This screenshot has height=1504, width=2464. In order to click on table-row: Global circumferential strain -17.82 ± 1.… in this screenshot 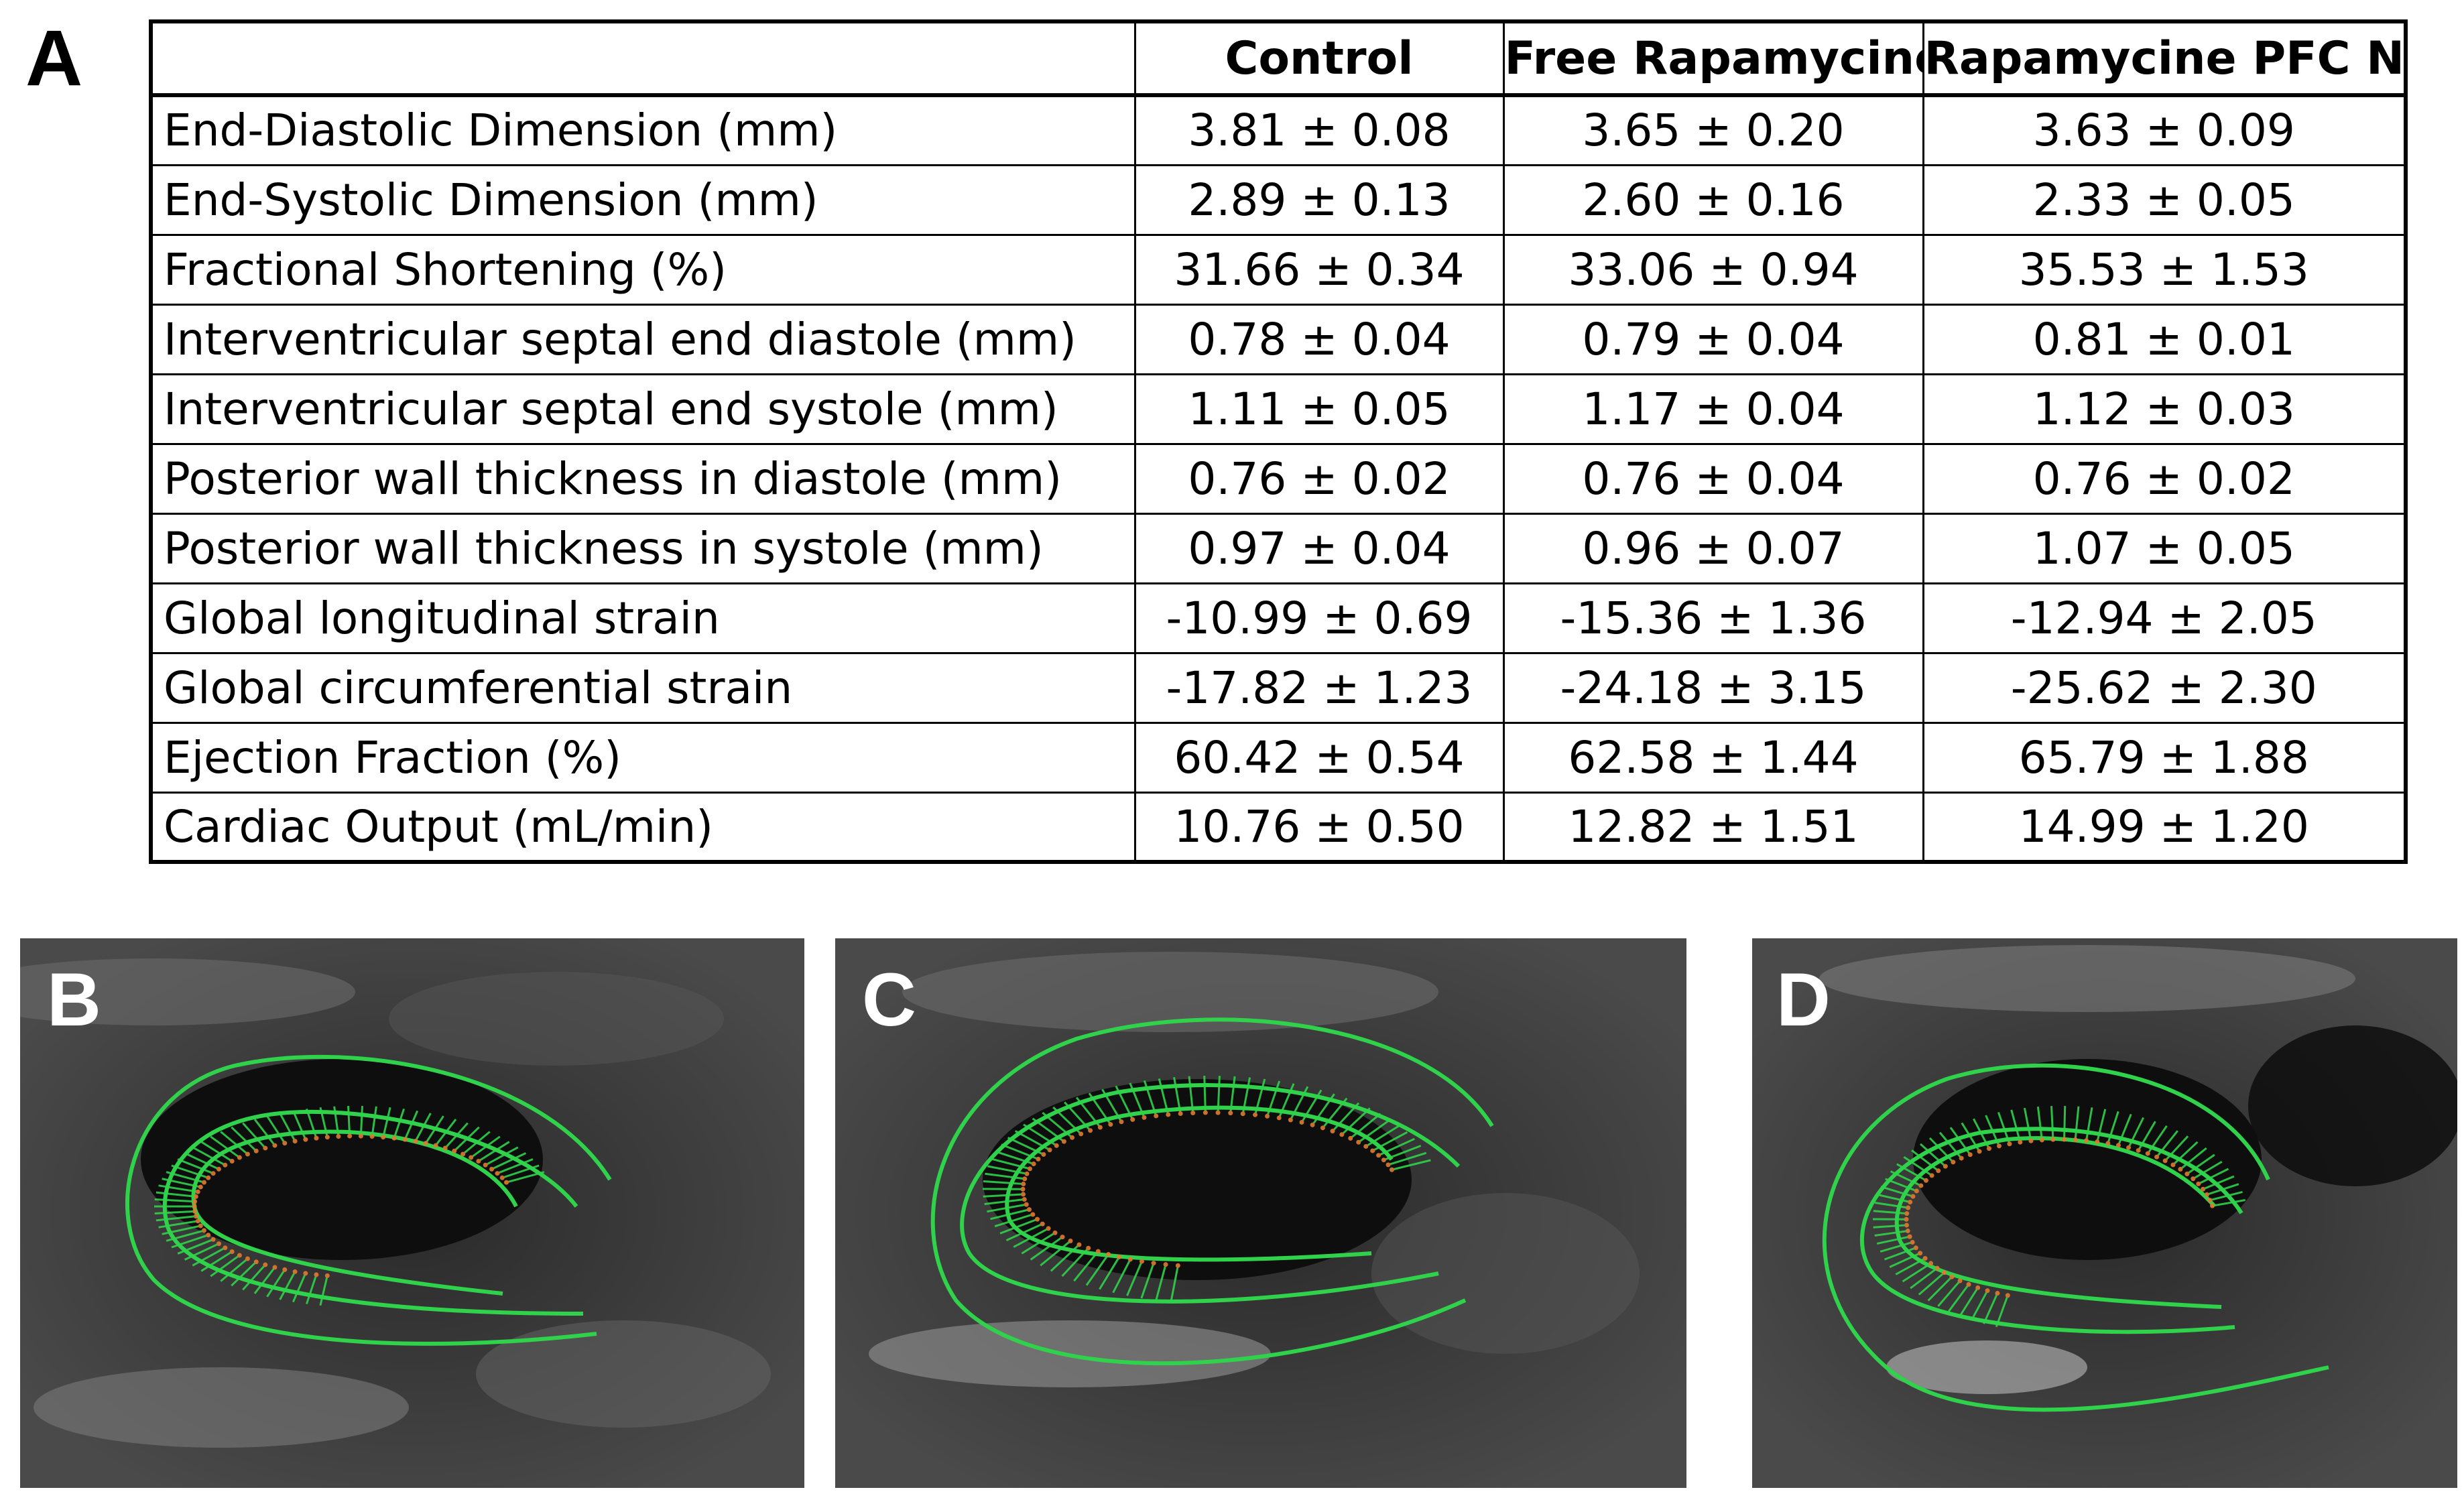, I will do `click(1278, 687)`.